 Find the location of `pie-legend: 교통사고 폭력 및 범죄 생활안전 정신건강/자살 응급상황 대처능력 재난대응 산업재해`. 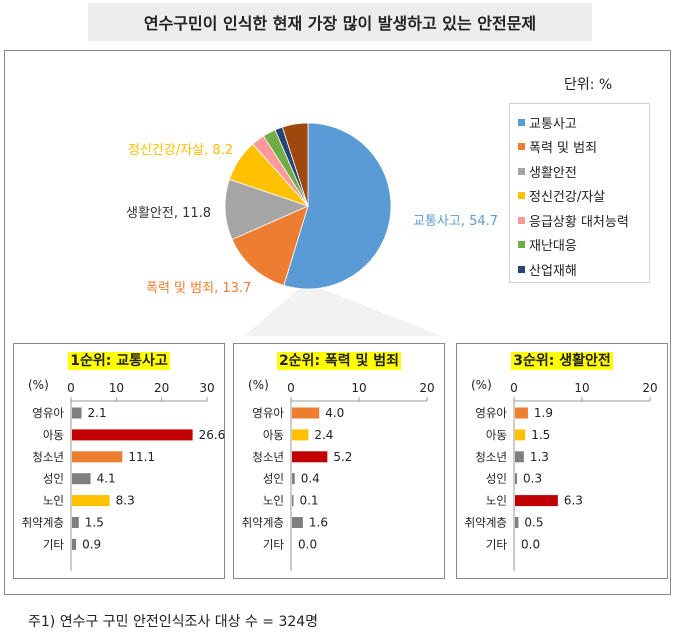

pie-legend: 교통사고 폭력 및 범죄 생활안전 정신건강/자살 응급상황 대처능력 재난대응 산업재해 is located at coordinates (579, 193).